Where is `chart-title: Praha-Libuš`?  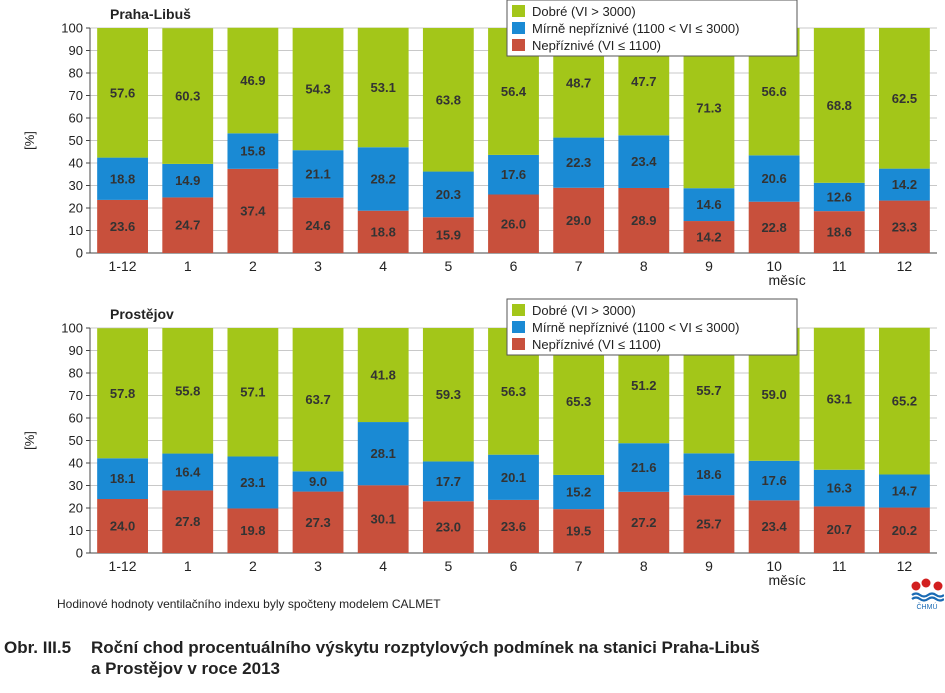
chart-title: Praha-Libuš is located at coordinates (150, 14).